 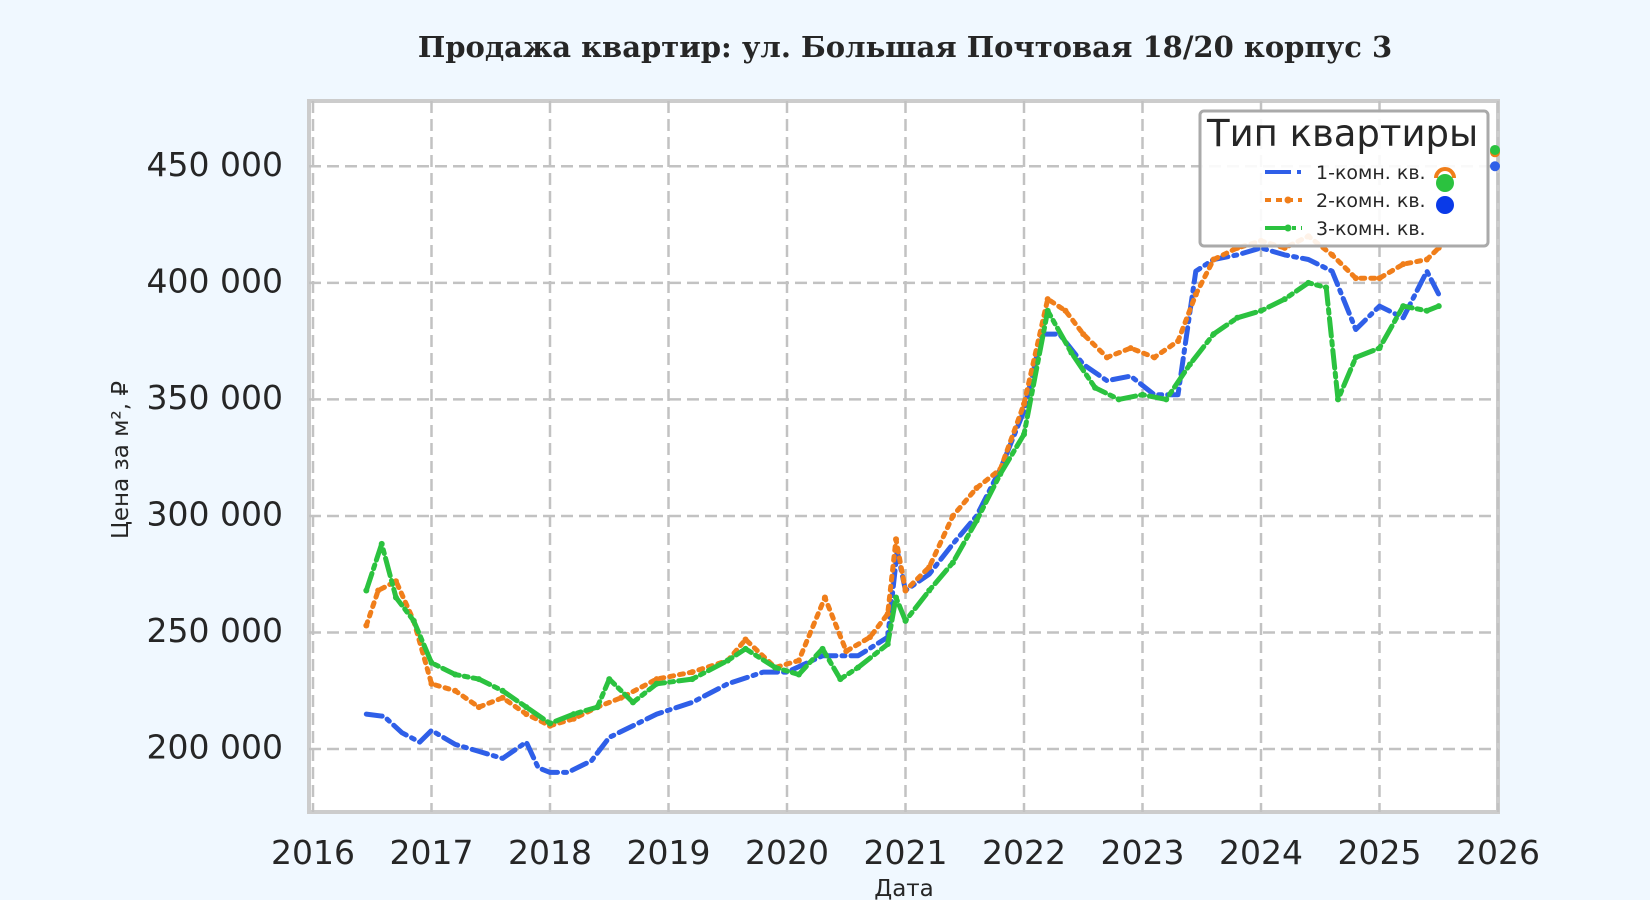 What do you see at coordinates (1498, 852) in the screenshot?
I see `x-tick-label: 2026` at bounding box center [1498, 852].